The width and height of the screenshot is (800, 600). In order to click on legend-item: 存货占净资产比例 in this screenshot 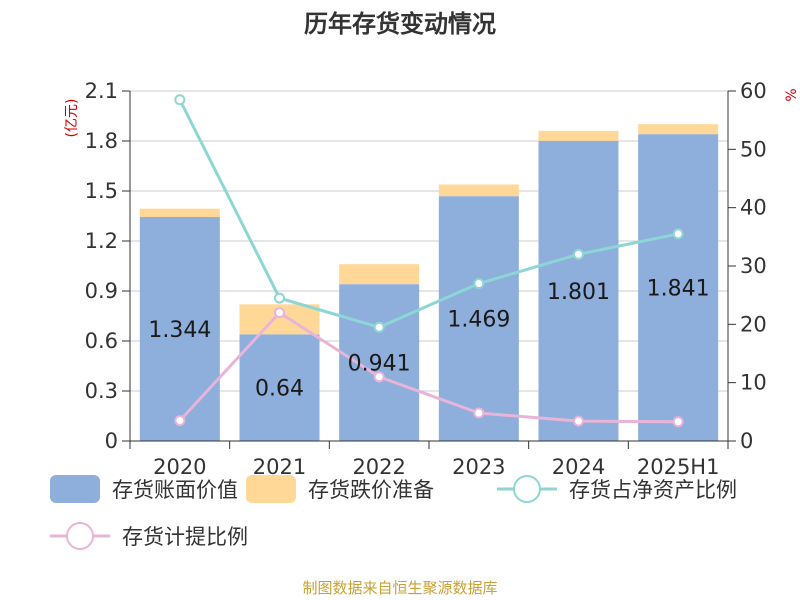, I will do `click(617, 489)`.